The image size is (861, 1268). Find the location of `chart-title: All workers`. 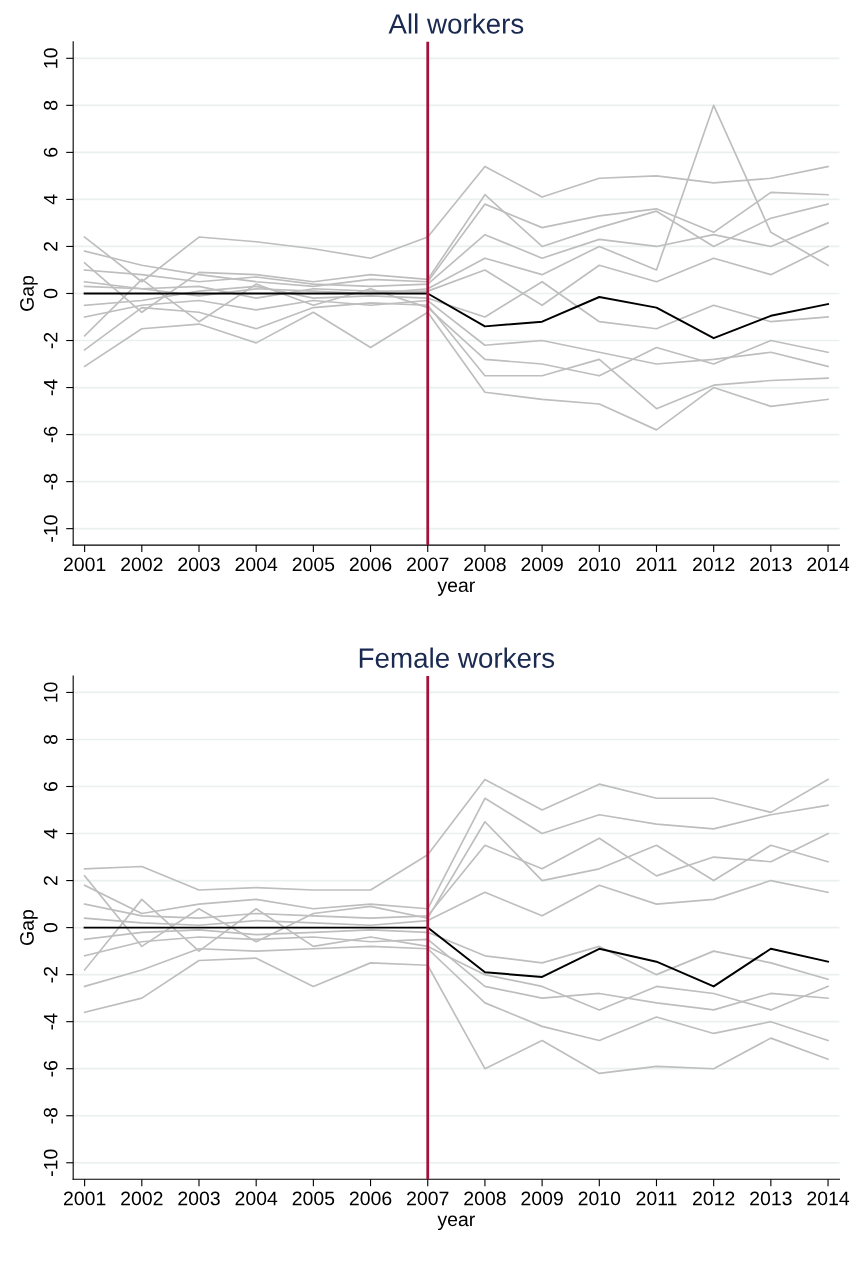

chart-title: All workers is located at coordinates (456, 23).